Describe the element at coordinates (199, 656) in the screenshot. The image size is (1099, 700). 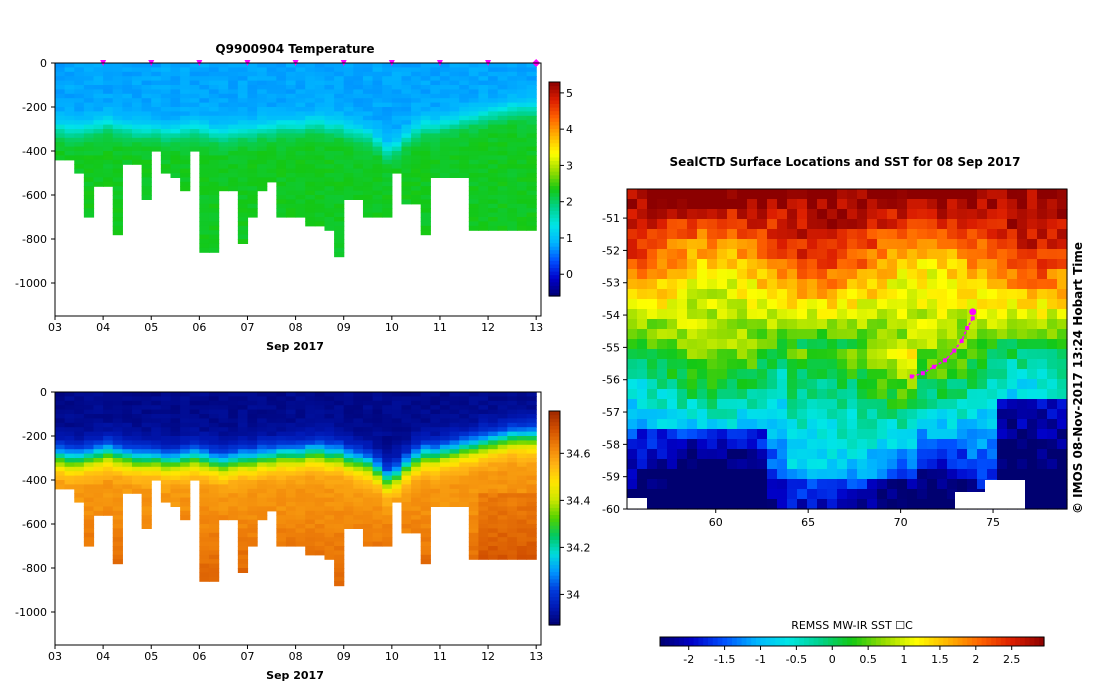
I see `x-tick-label: 06` at that location.